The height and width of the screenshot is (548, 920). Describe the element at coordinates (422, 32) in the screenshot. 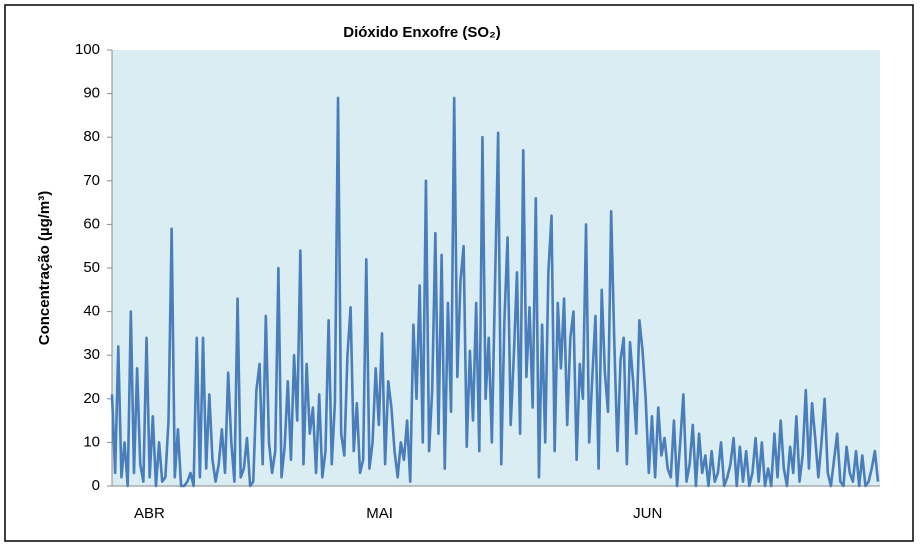

I see `chart-title: Dióxido Enxofre (SO₂)` at that location.